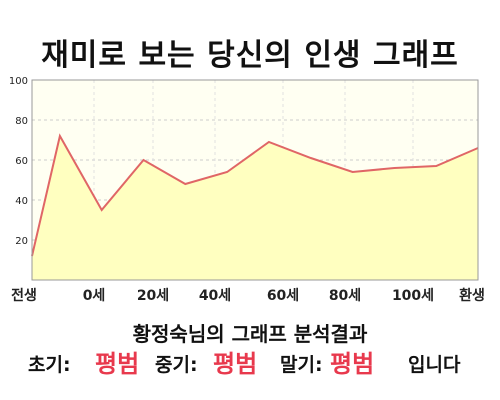 The height and width of the screenshot is (400, 500). I want to click on analysis-title: 황정숙님의 그래프 분석결과, so click(250, 334).